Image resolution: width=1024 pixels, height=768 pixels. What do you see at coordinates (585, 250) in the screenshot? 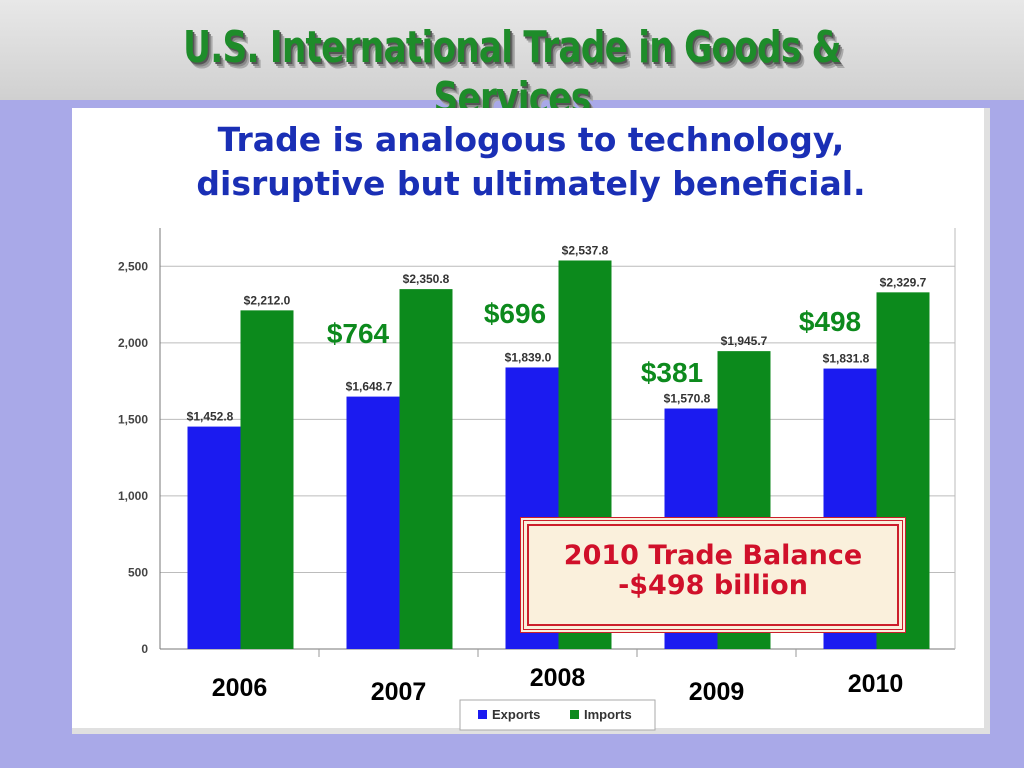
I see `data-label: $2,537.8` at bounding box center [585, 250].